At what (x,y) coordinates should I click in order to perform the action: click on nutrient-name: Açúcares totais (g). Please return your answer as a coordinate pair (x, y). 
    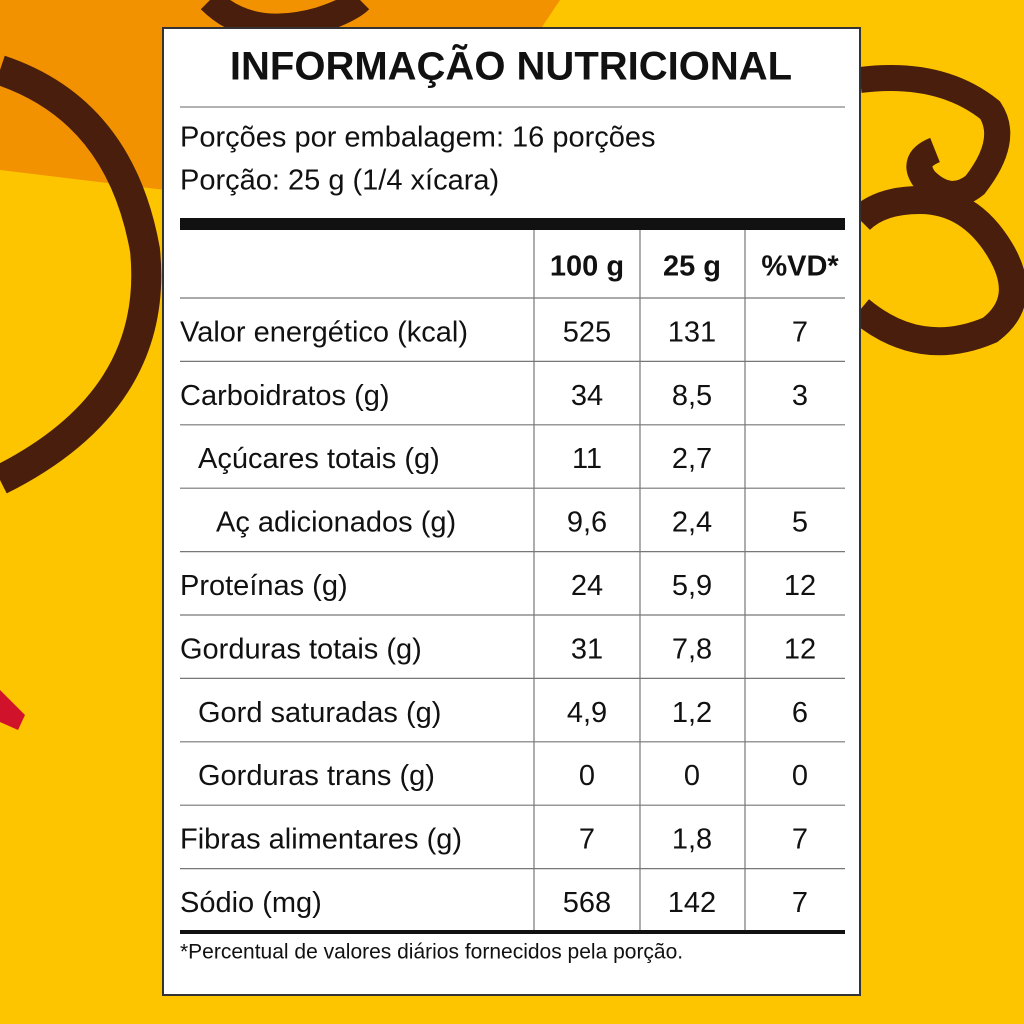
    Looking at the image, I should click on (319, 459).